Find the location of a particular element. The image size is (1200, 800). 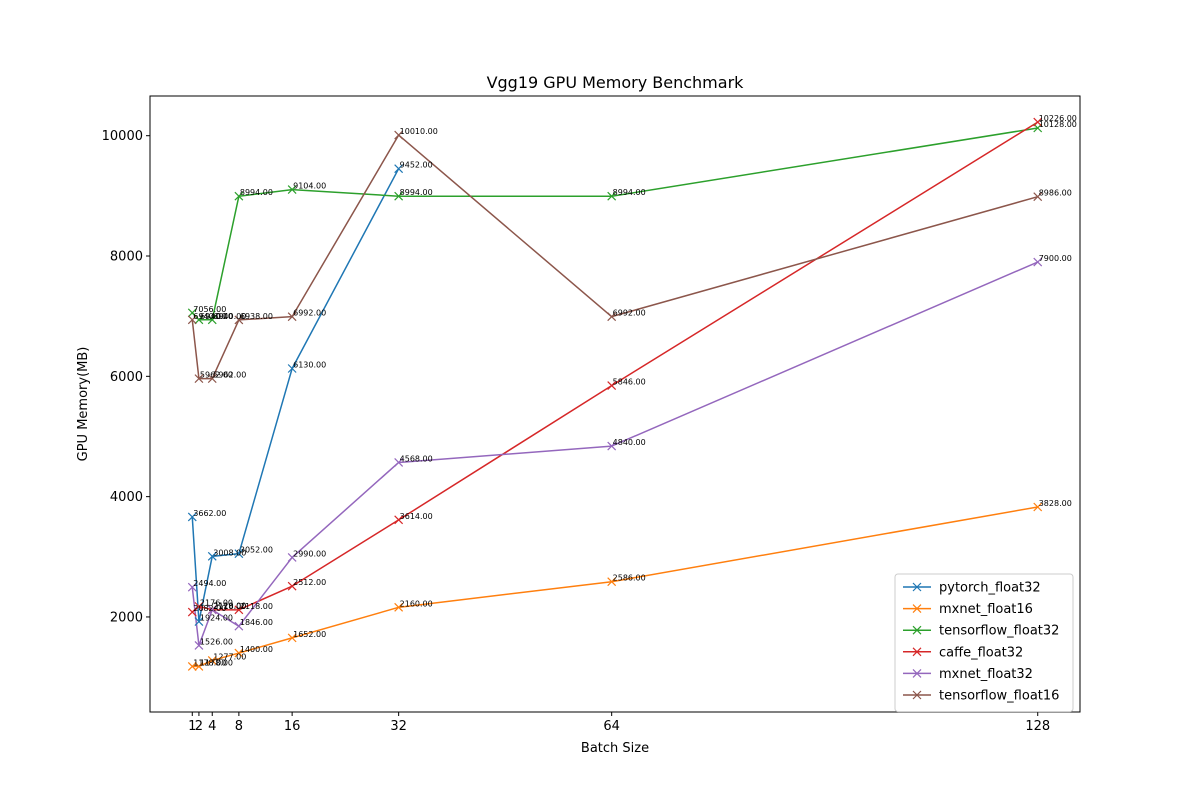

x-tick-label: 64 is located at coordinates (611, 726).